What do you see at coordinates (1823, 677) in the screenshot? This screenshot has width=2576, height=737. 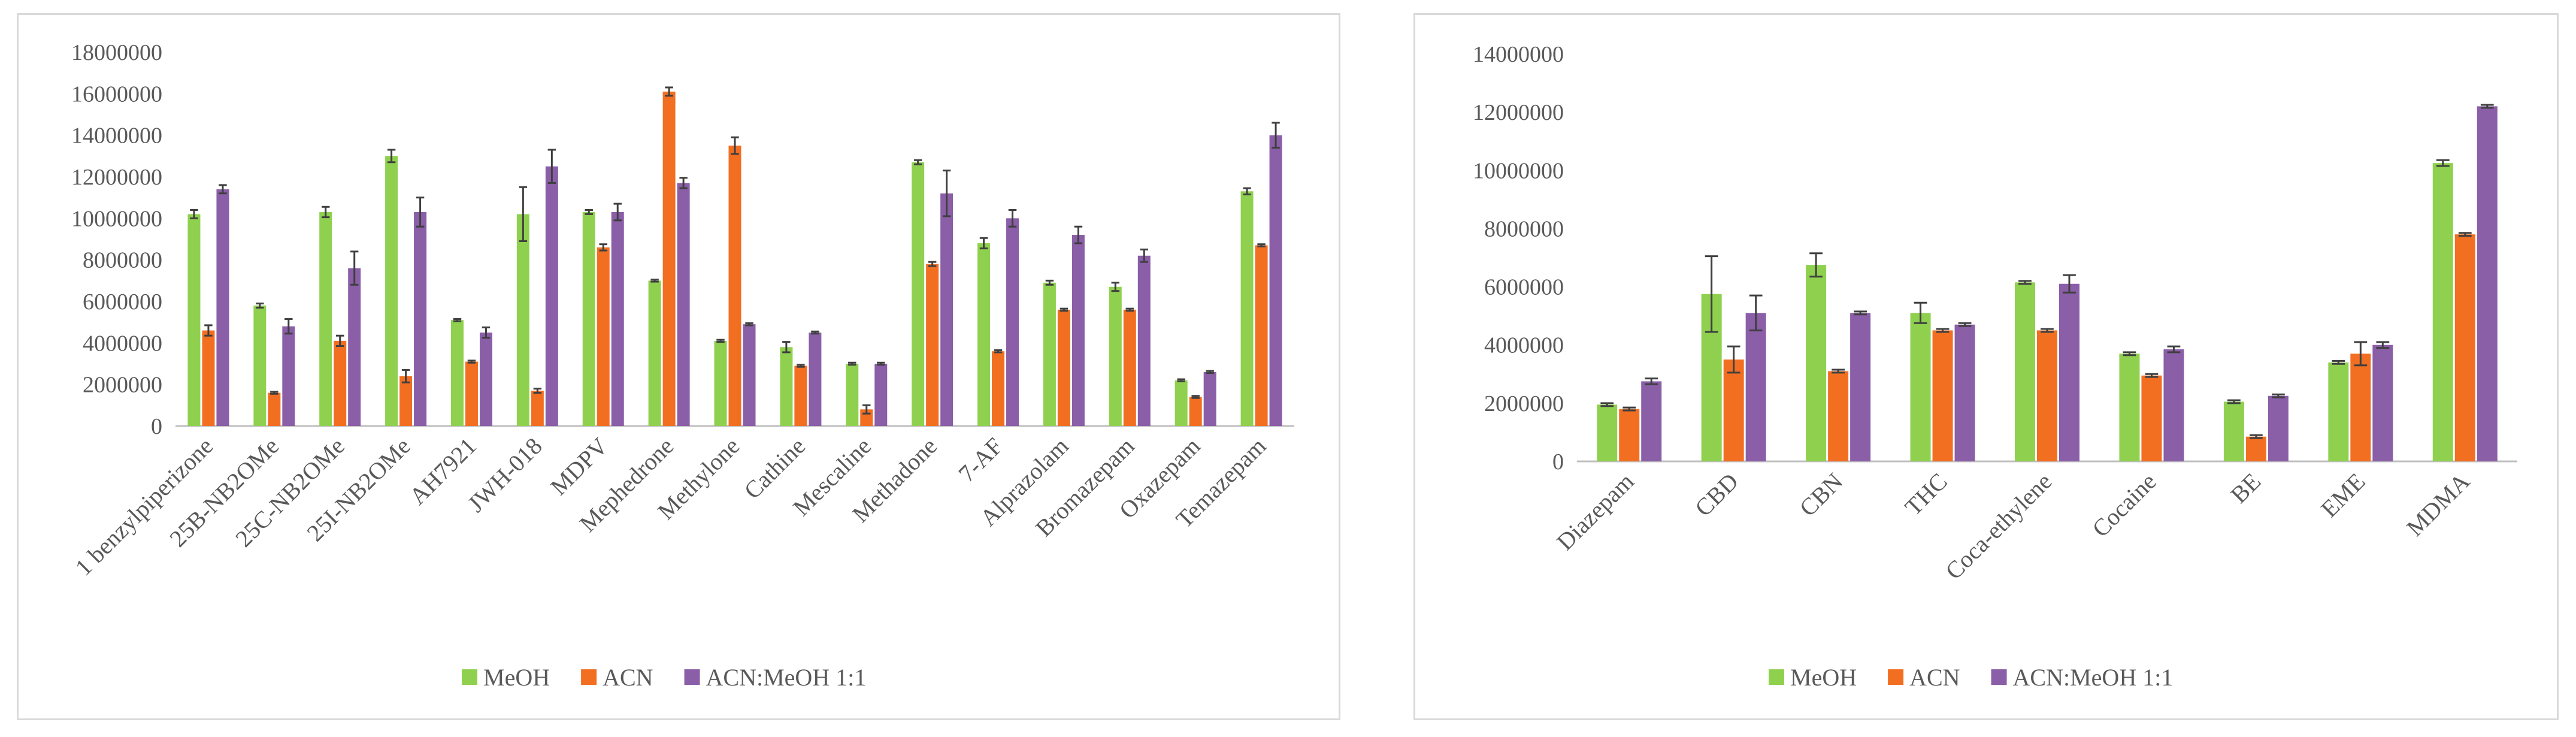 I see `chart1-legend-label: MeOH` at bounding box center [1823, 677].